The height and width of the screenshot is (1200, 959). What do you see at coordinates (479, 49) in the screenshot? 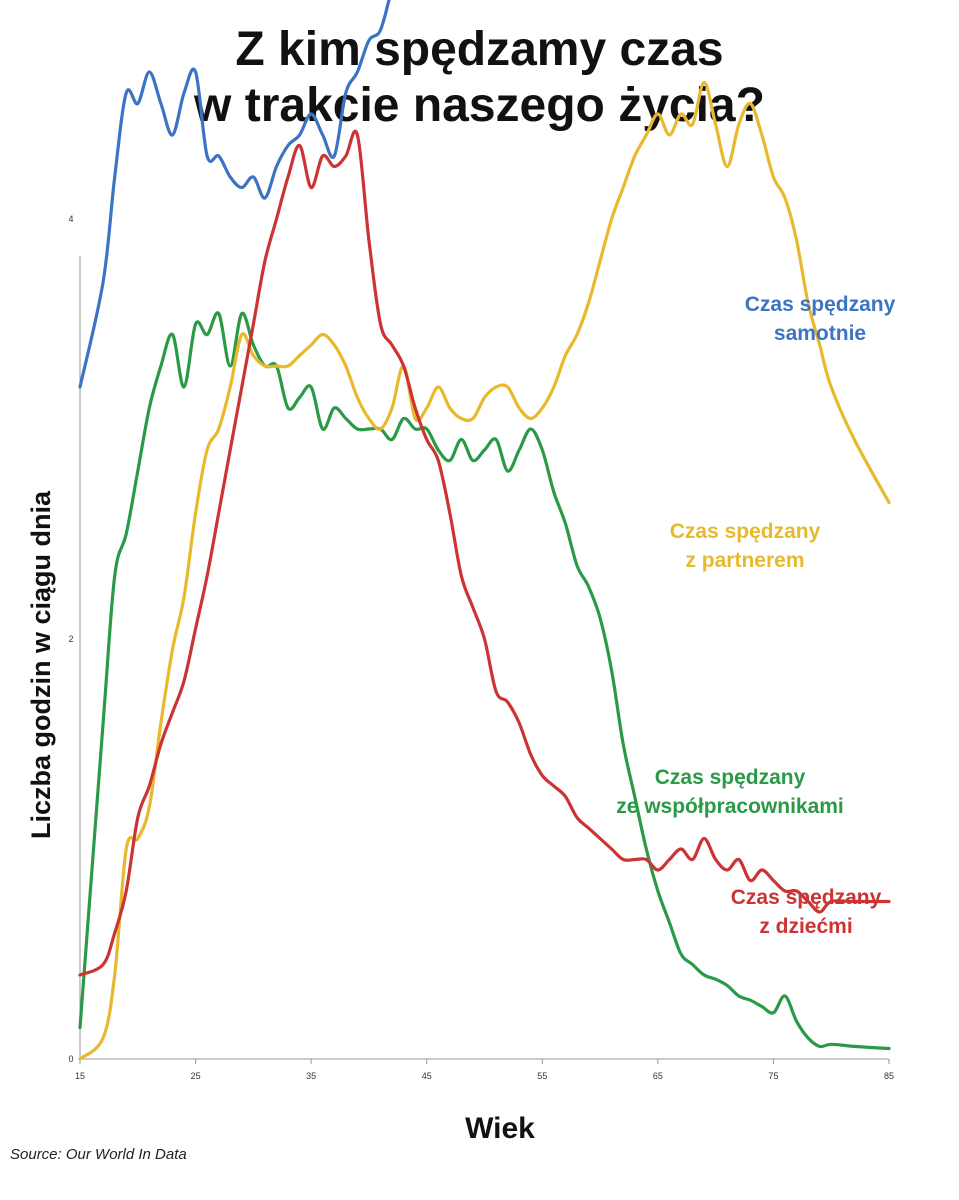
I see `chart-title-line-1: Z kim spędzamy czas` at bounding box center [479, 49].